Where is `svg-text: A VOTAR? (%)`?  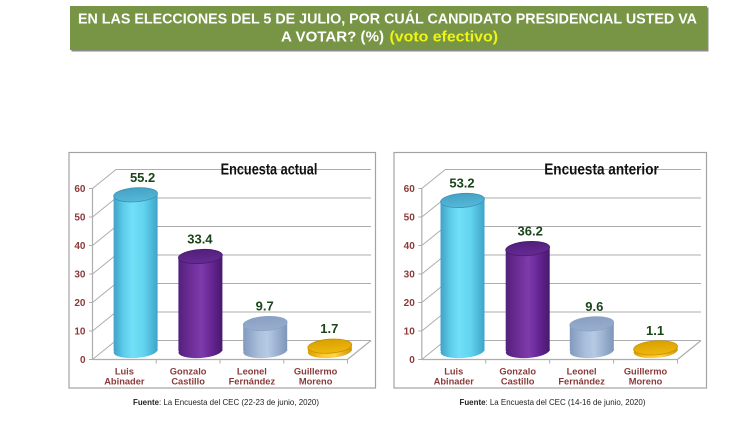 svg-text: A VOTAR? (%) is located at coordinates (332, 37).